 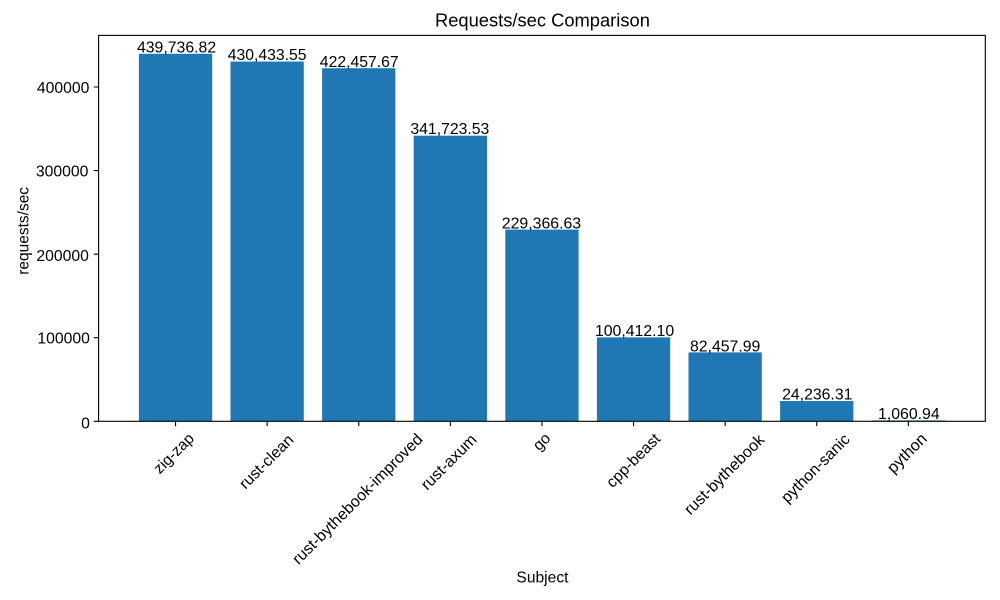 I want to click on svg-text: 300000, so click(x=62, y=172).